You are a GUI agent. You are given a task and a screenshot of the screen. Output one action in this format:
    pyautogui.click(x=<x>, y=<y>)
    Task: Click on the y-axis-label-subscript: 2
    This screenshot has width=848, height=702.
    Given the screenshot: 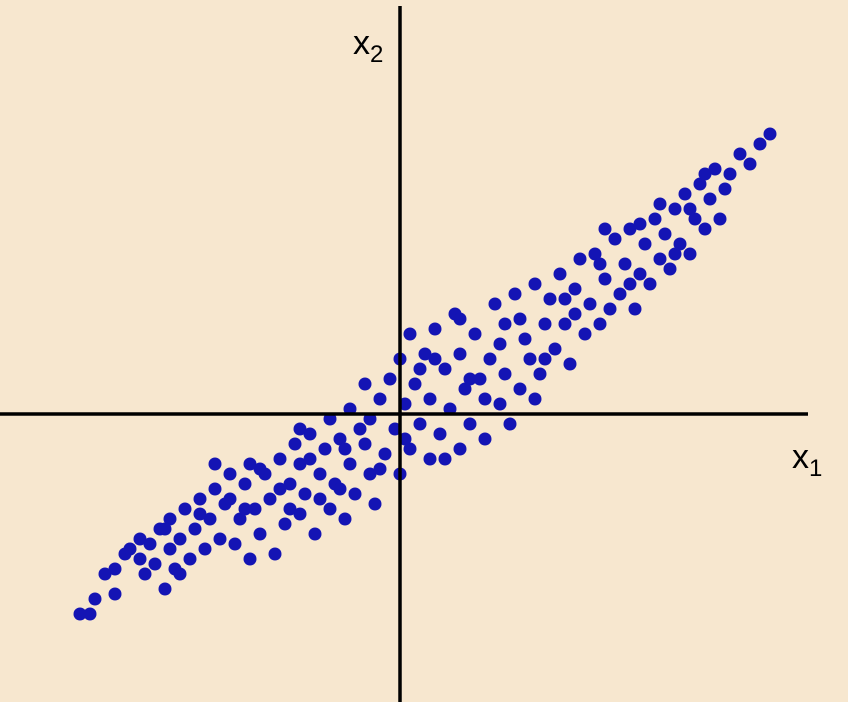 What is the action you would take?
    pyautogui.click(x=376, y=54)
    